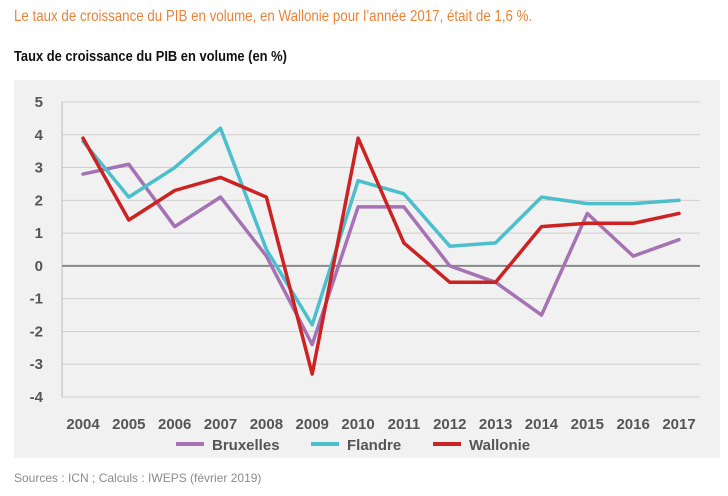  Describe the element at coordinates (587, 424) in the screenshot. I see `x-tick-label: 2015` at that location.